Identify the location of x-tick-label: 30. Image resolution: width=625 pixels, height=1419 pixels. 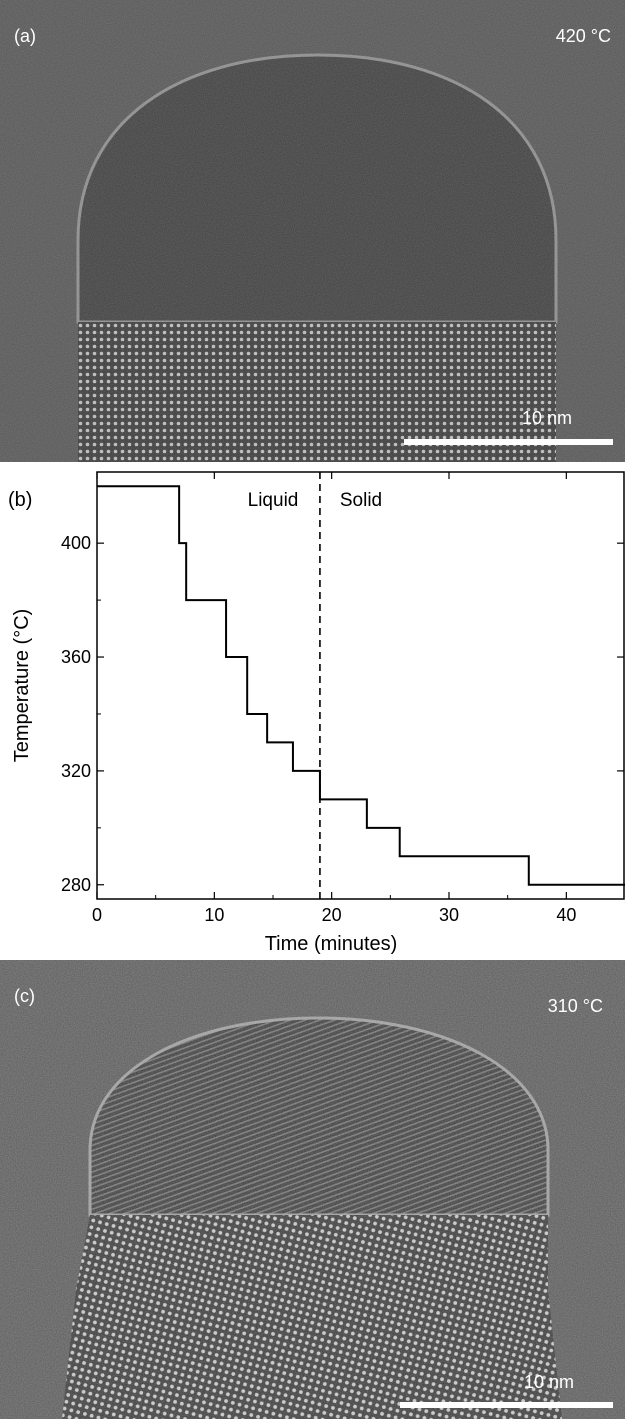
(449, 915).